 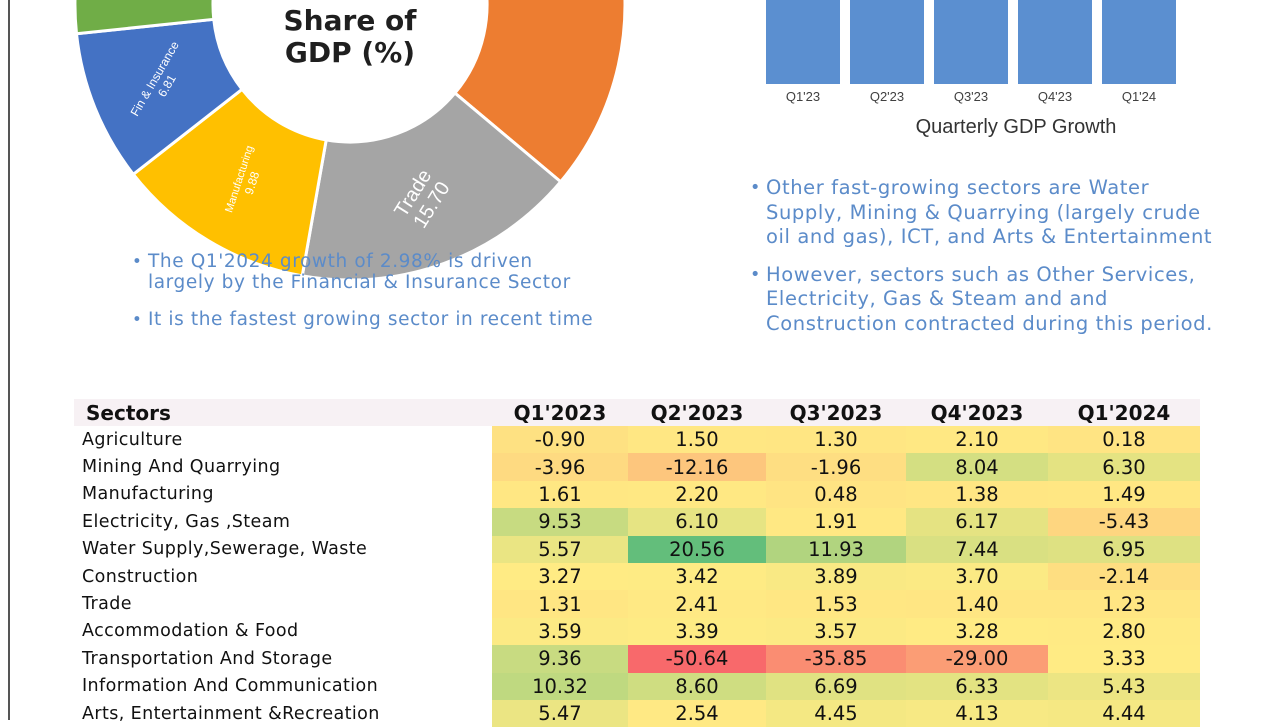 I want to click on table-row: Accommodation & Food 3.59 3.39 3.57 3.28 2.80, so click(x=637, y=631).